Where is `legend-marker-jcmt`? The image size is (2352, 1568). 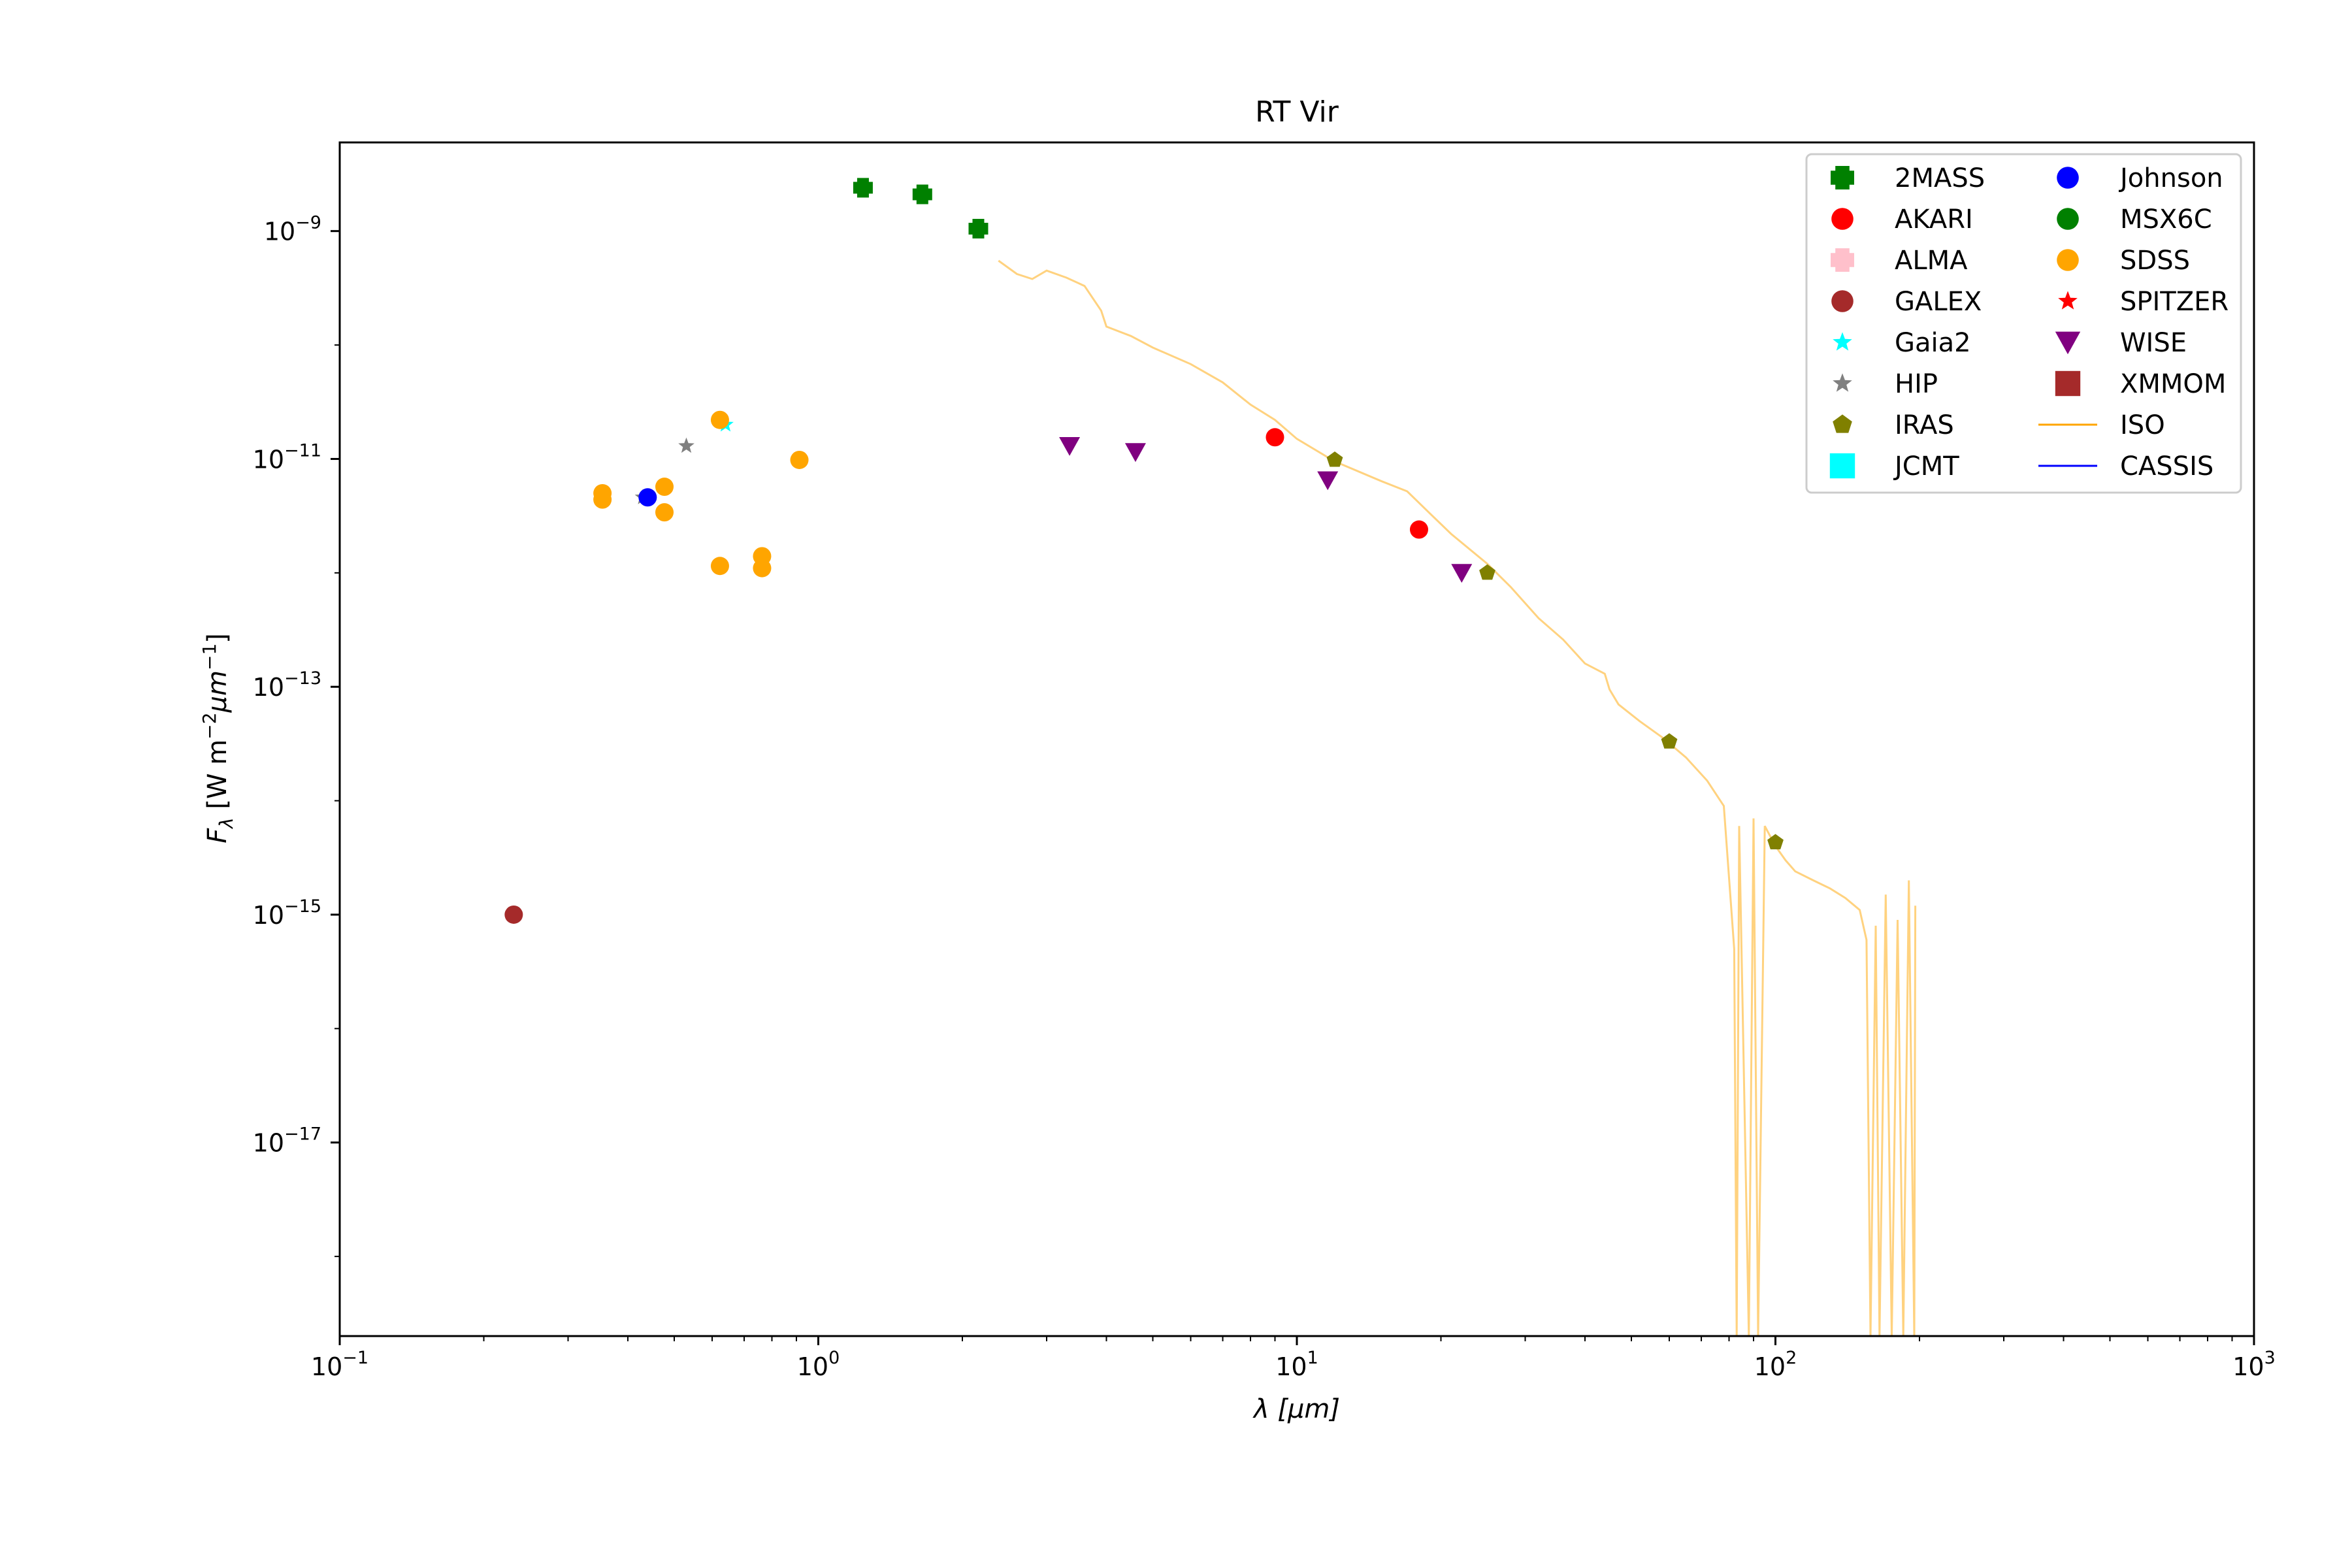 legend-marker-jcmt is located at coordinates (1842, 466).